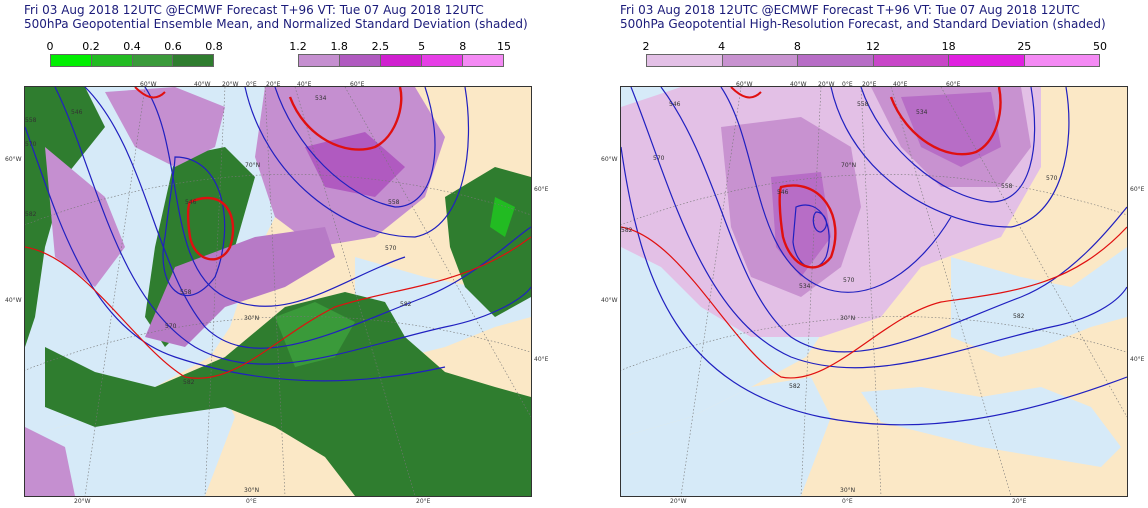 This screenshot has height=508, width=1148. Describe the element at coordinates (339, 46) in the screenshot. I see `purple-tick: 1.8` at that location.